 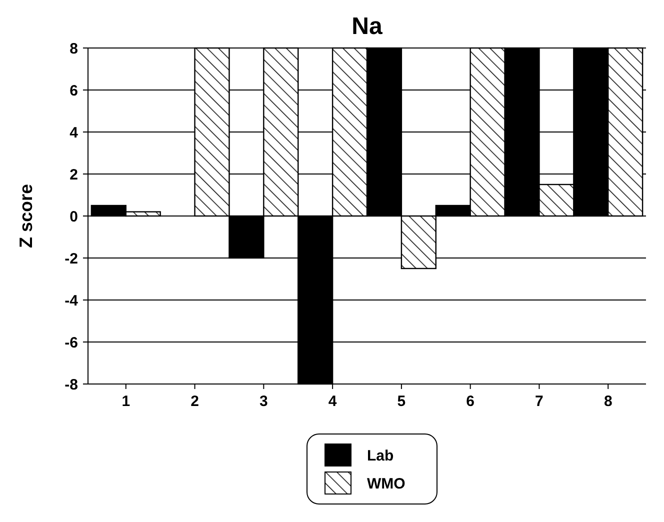 What do you see at coordinates (71, 301) in the screenshot?
I see `y-tick-label: -4` at bounding box center [71, 301].